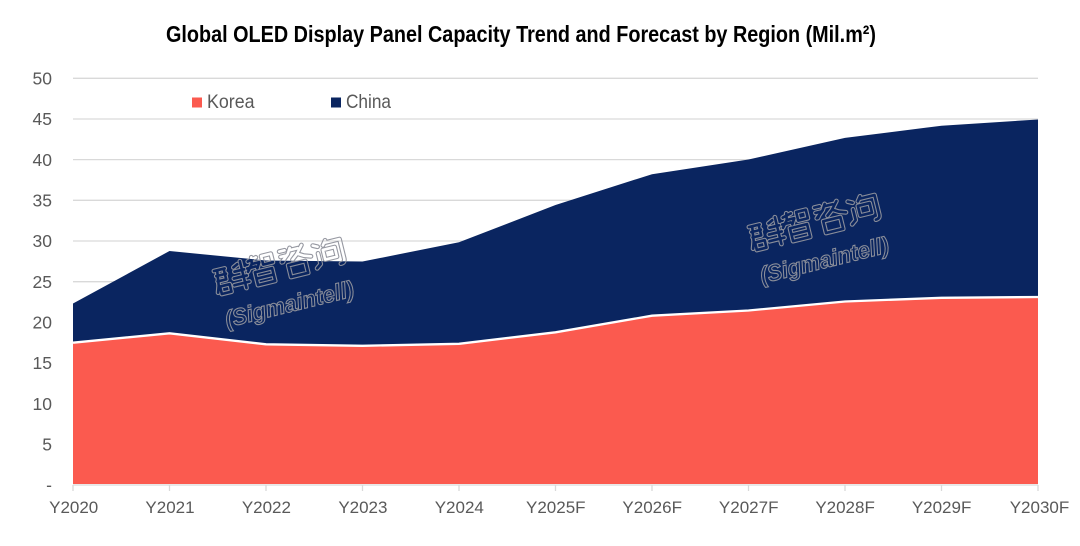  Describe the element at coordinates (362, 507) in the screenshot. I see `svg-text: Y2023` at that location.